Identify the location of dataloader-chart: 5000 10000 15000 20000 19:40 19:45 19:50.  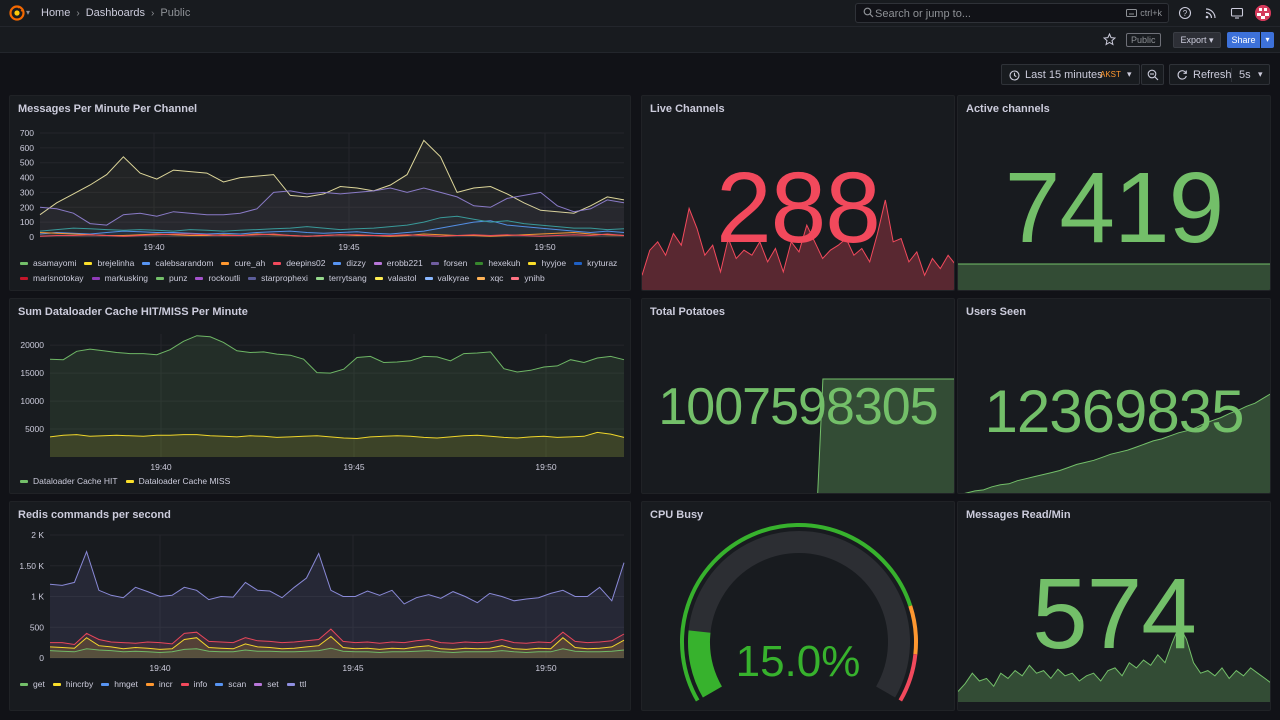
(320, 399).